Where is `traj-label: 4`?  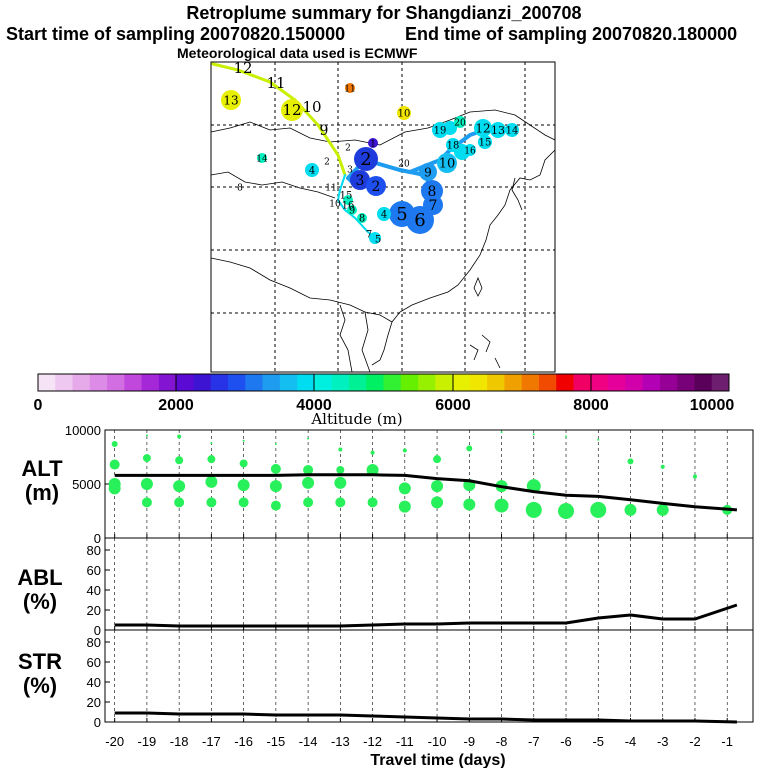
traj-label: 4 is located at coordinates (384, 215).